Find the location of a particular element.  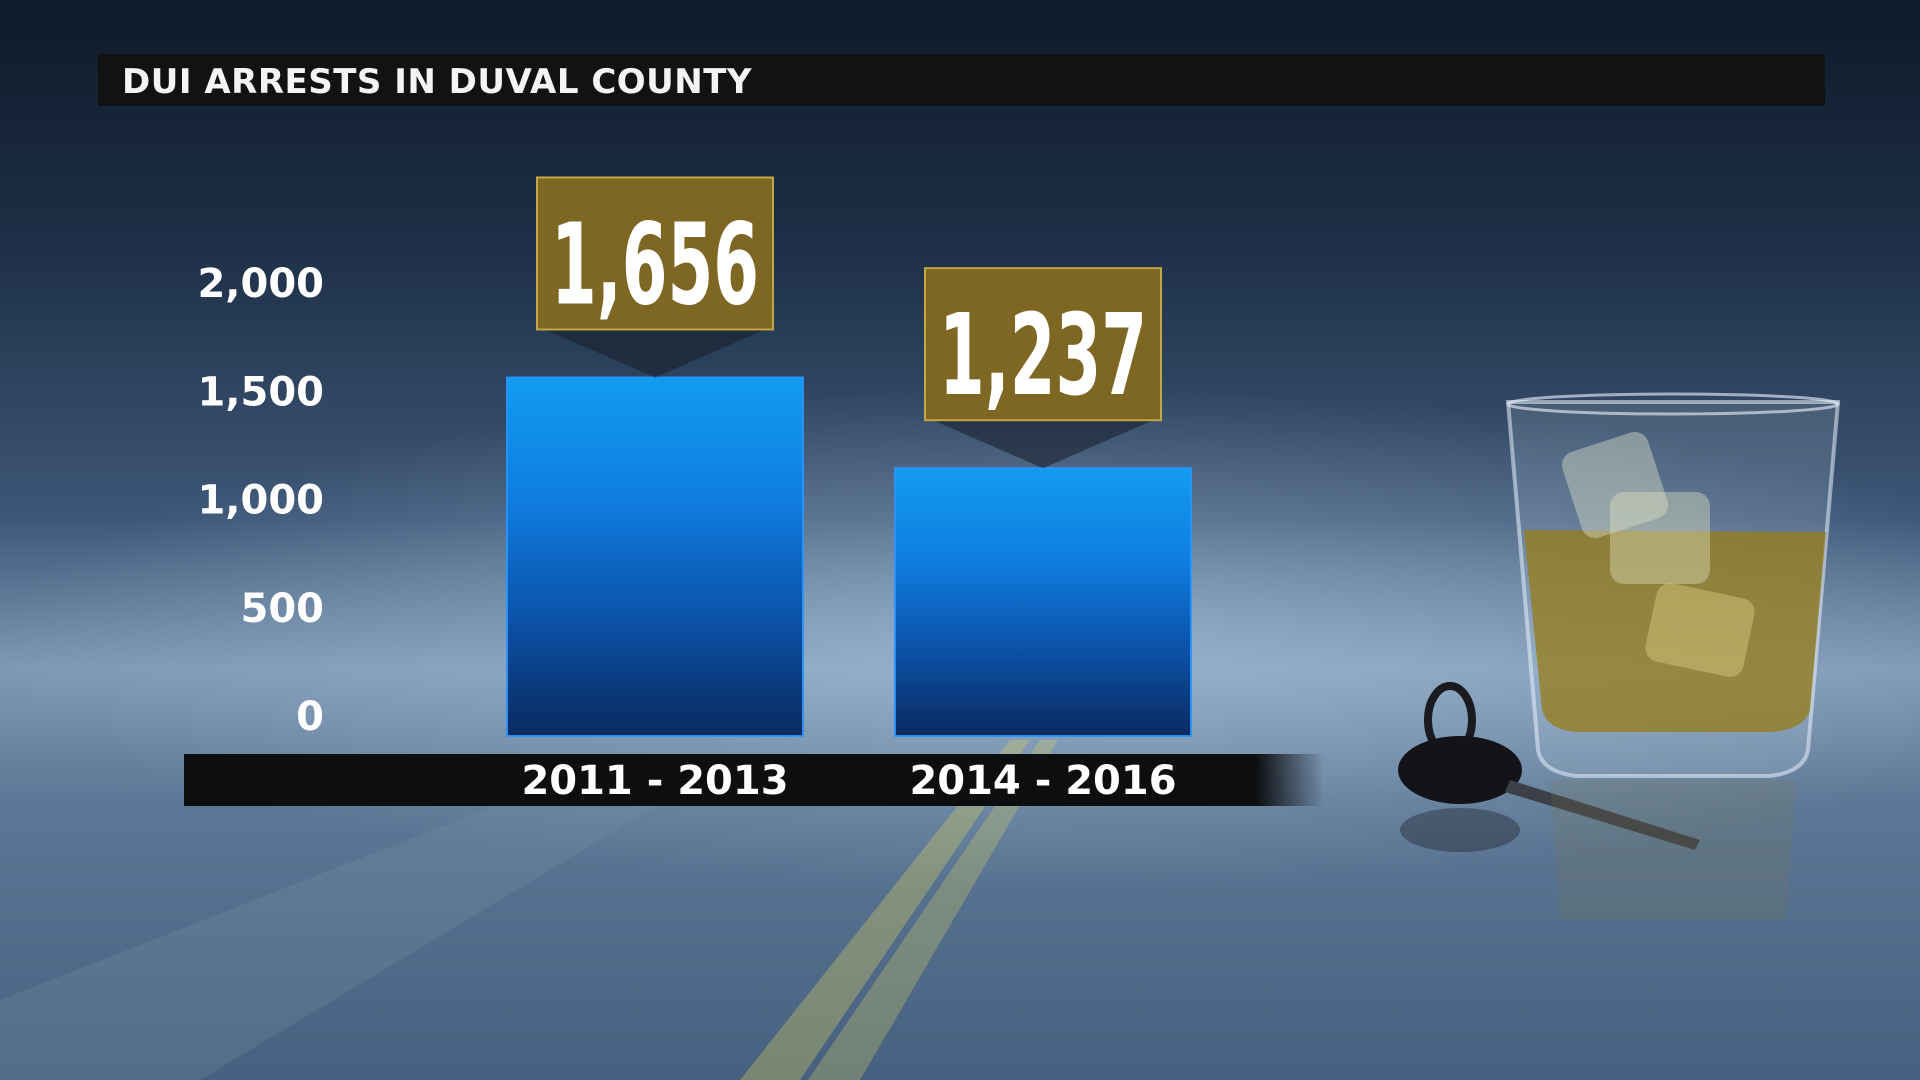

y-tick-label: 2,000 is located at coordinates (260, 284).